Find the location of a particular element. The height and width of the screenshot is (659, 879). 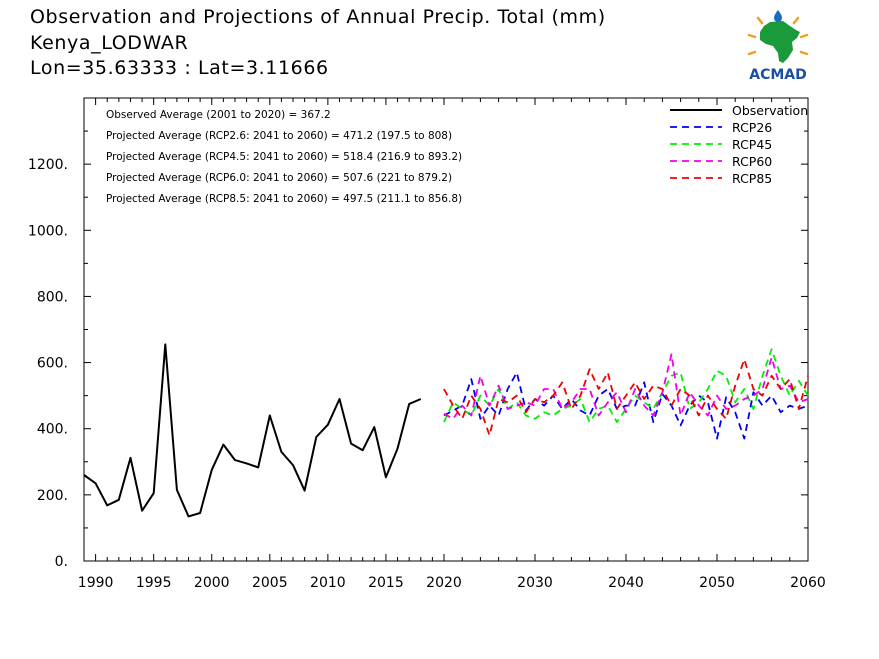

y-tick-label: 0. is located at coordinates (61, 562).